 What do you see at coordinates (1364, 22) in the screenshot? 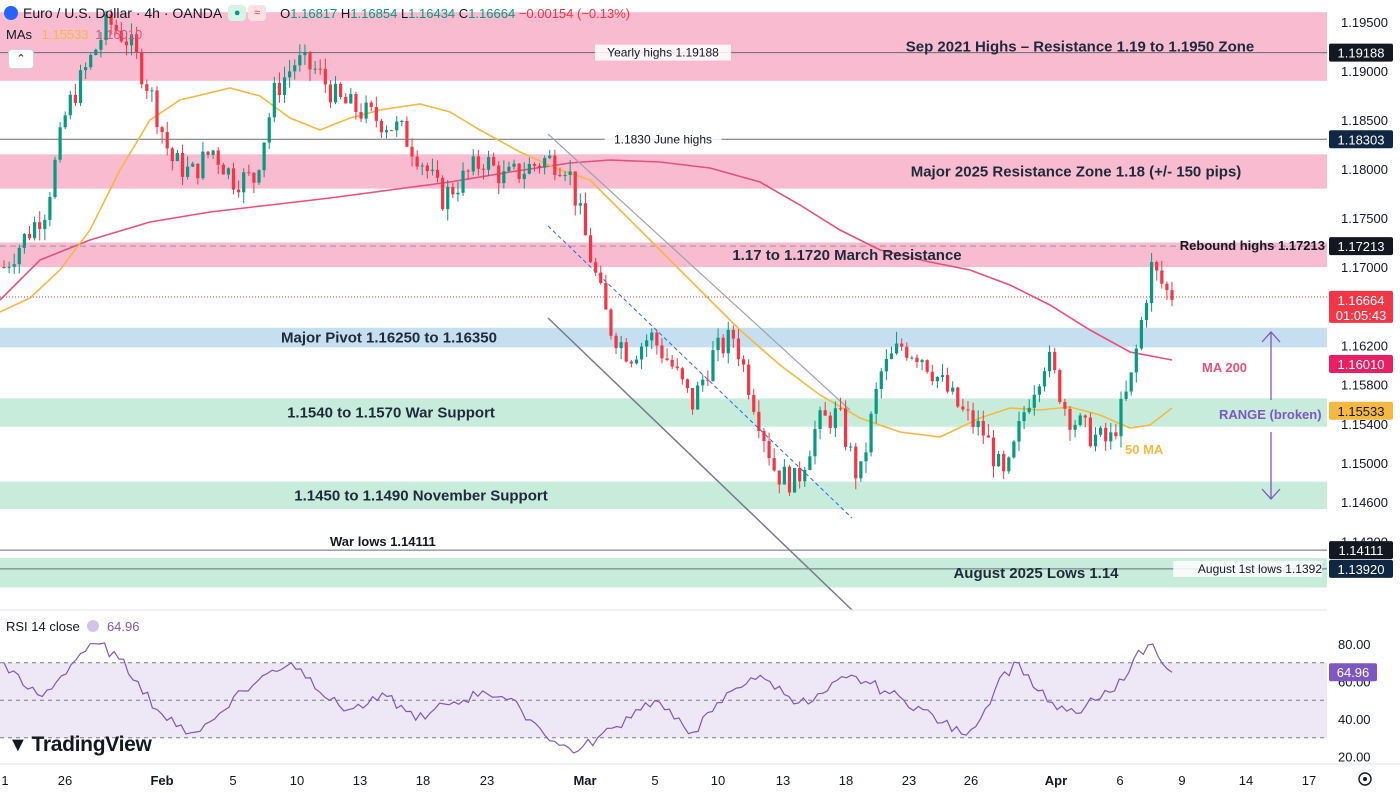
I see `price-tick-0: 1.19500` at bounding box center [1364, 22].